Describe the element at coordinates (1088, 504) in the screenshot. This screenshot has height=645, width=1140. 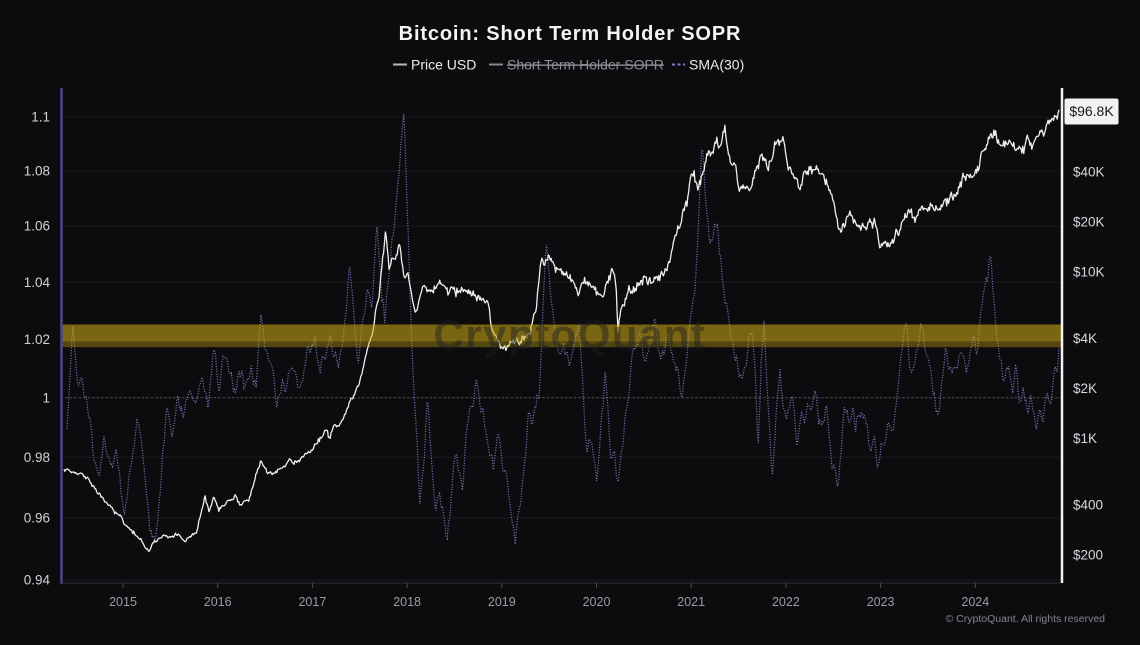
I see `svg-text: $400` at that location.